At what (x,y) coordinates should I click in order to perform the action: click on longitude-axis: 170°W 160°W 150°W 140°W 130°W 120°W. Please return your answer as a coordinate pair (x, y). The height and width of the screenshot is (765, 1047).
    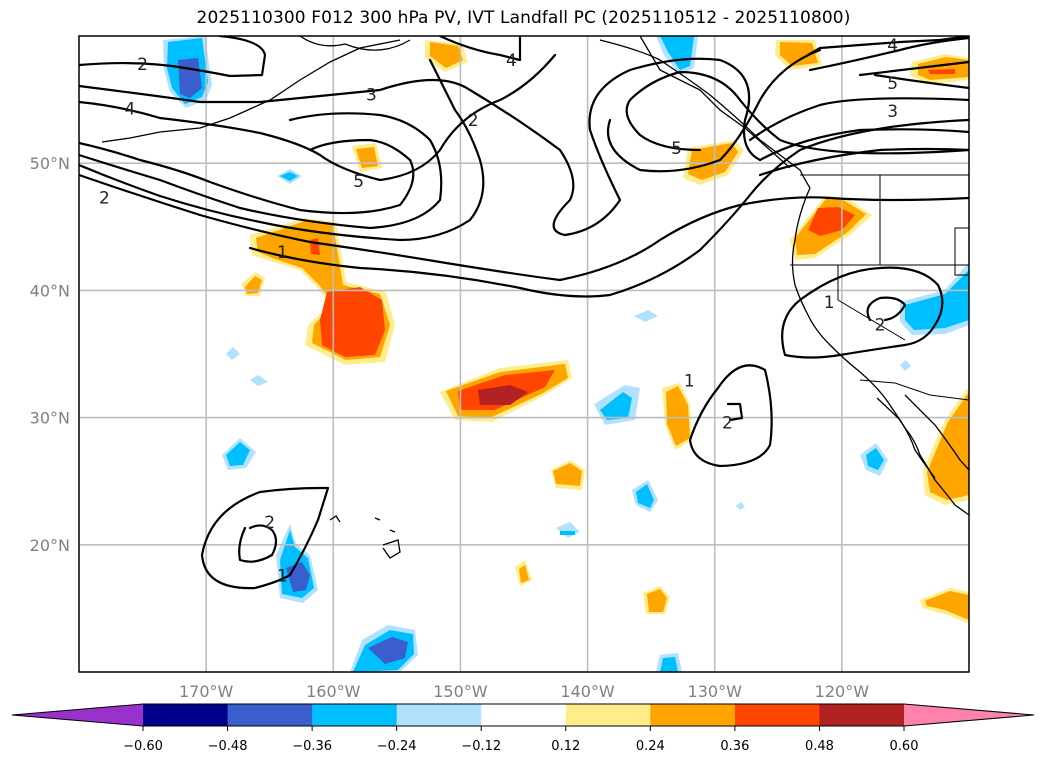
    Looking at the image, I should click on (524, 691).